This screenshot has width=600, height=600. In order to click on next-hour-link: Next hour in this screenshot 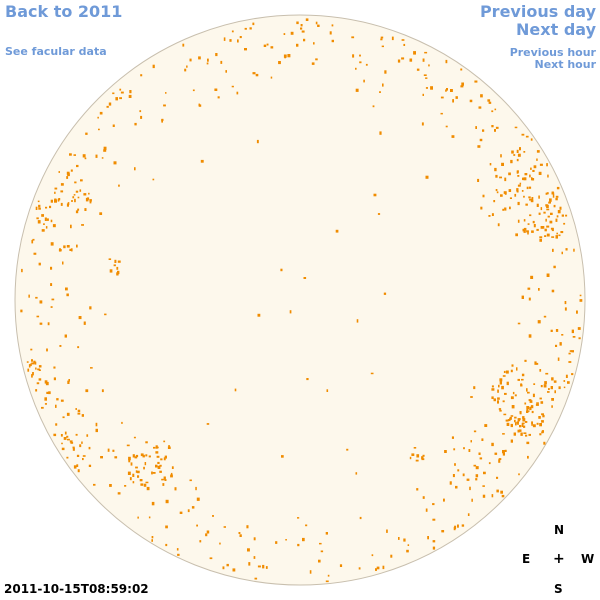, I will do `click(565, 64)`.